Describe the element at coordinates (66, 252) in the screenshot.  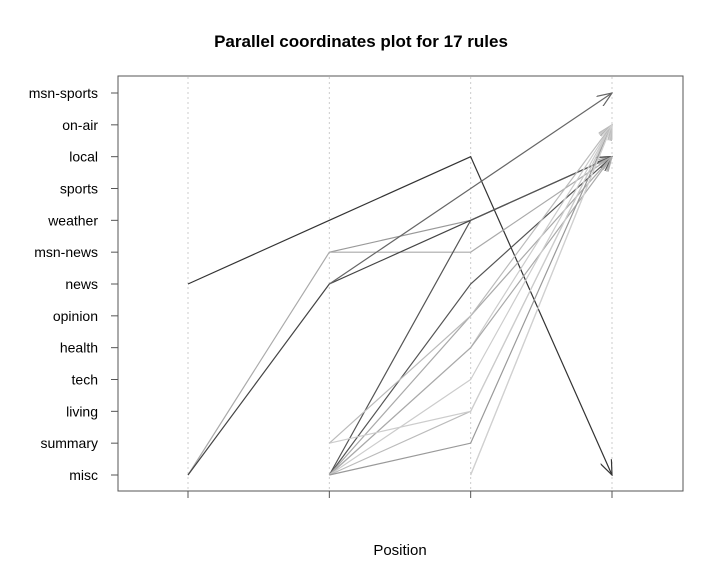
I see `y-tick-label-msn-news: msn-news` at that location.